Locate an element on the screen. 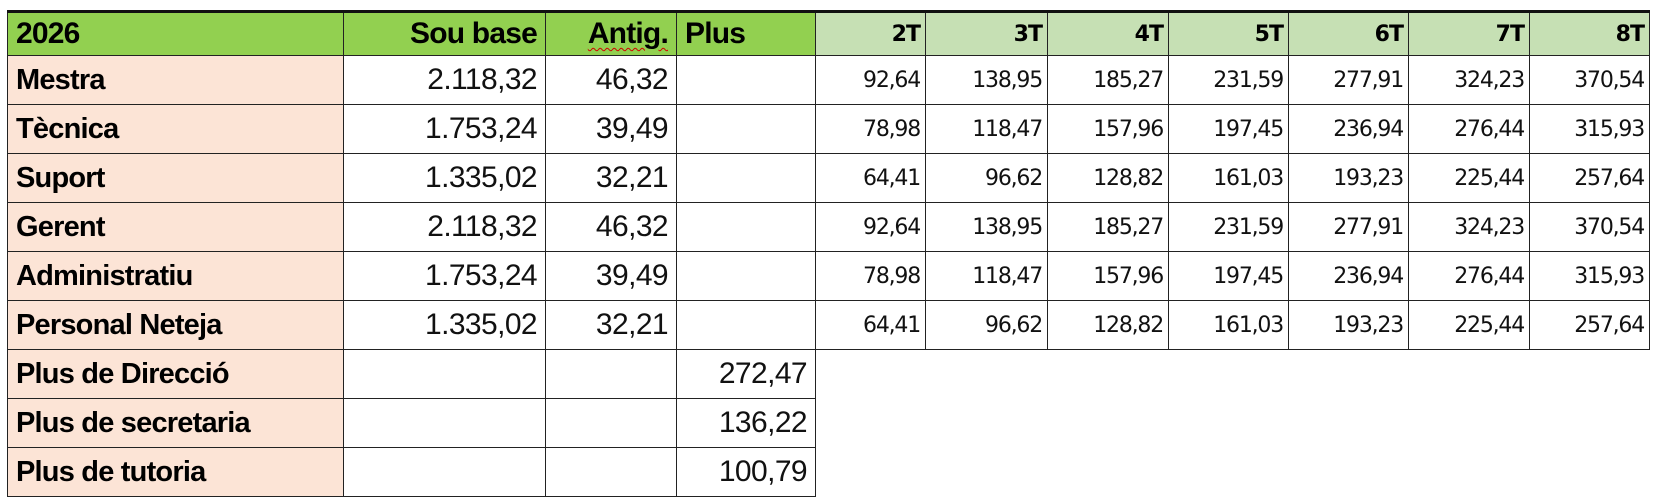 The width and height of the screenshot is (1655, 503). header-6t: 6T is located at coordinates (1348, 33).